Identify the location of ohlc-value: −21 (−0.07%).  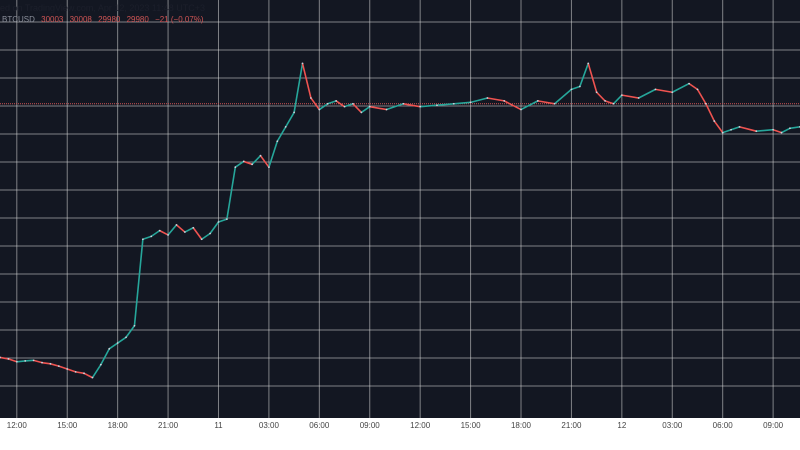
(179, 19).